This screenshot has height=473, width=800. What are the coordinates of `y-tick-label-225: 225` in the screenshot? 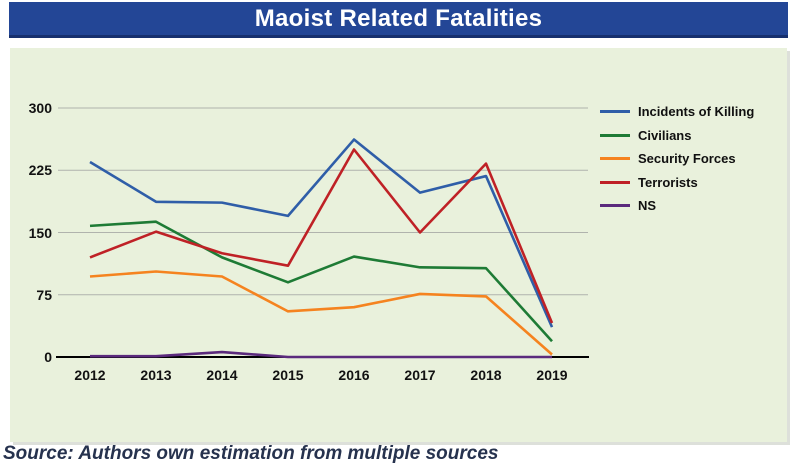 It's located at (40, 170).